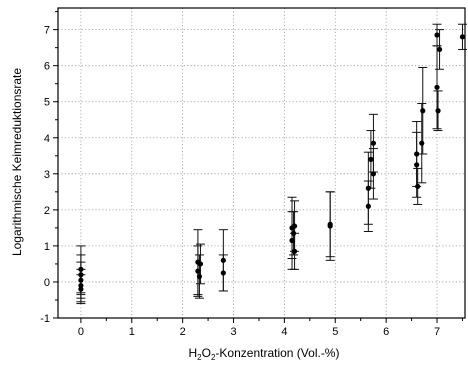 The width and height of the screenshot is (468, 367). I want to click on y-tick-label: 7, so click(47, 31).